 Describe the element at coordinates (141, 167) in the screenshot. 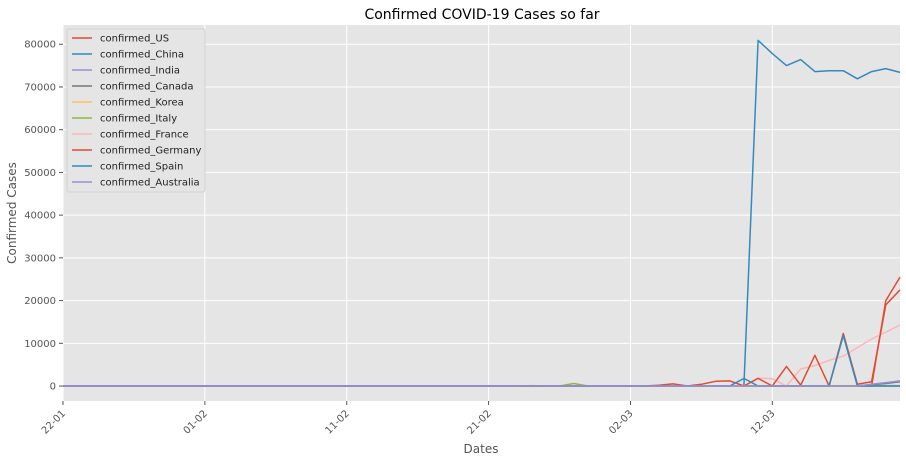

I see `legend-label: confirmed_Spain` at that location.